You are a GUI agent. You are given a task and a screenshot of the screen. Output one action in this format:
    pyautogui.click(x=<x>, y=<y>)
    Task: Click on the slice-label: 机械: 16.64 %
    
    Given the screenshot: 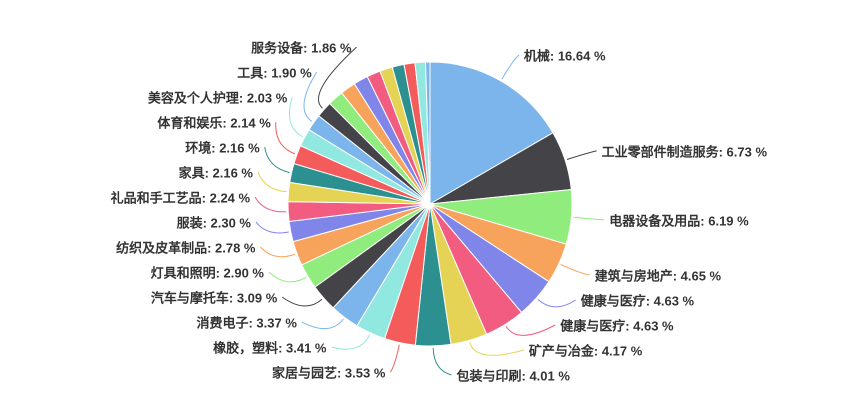 What is the action you would take?
    pyautogui.click(x=565, y=56)
    